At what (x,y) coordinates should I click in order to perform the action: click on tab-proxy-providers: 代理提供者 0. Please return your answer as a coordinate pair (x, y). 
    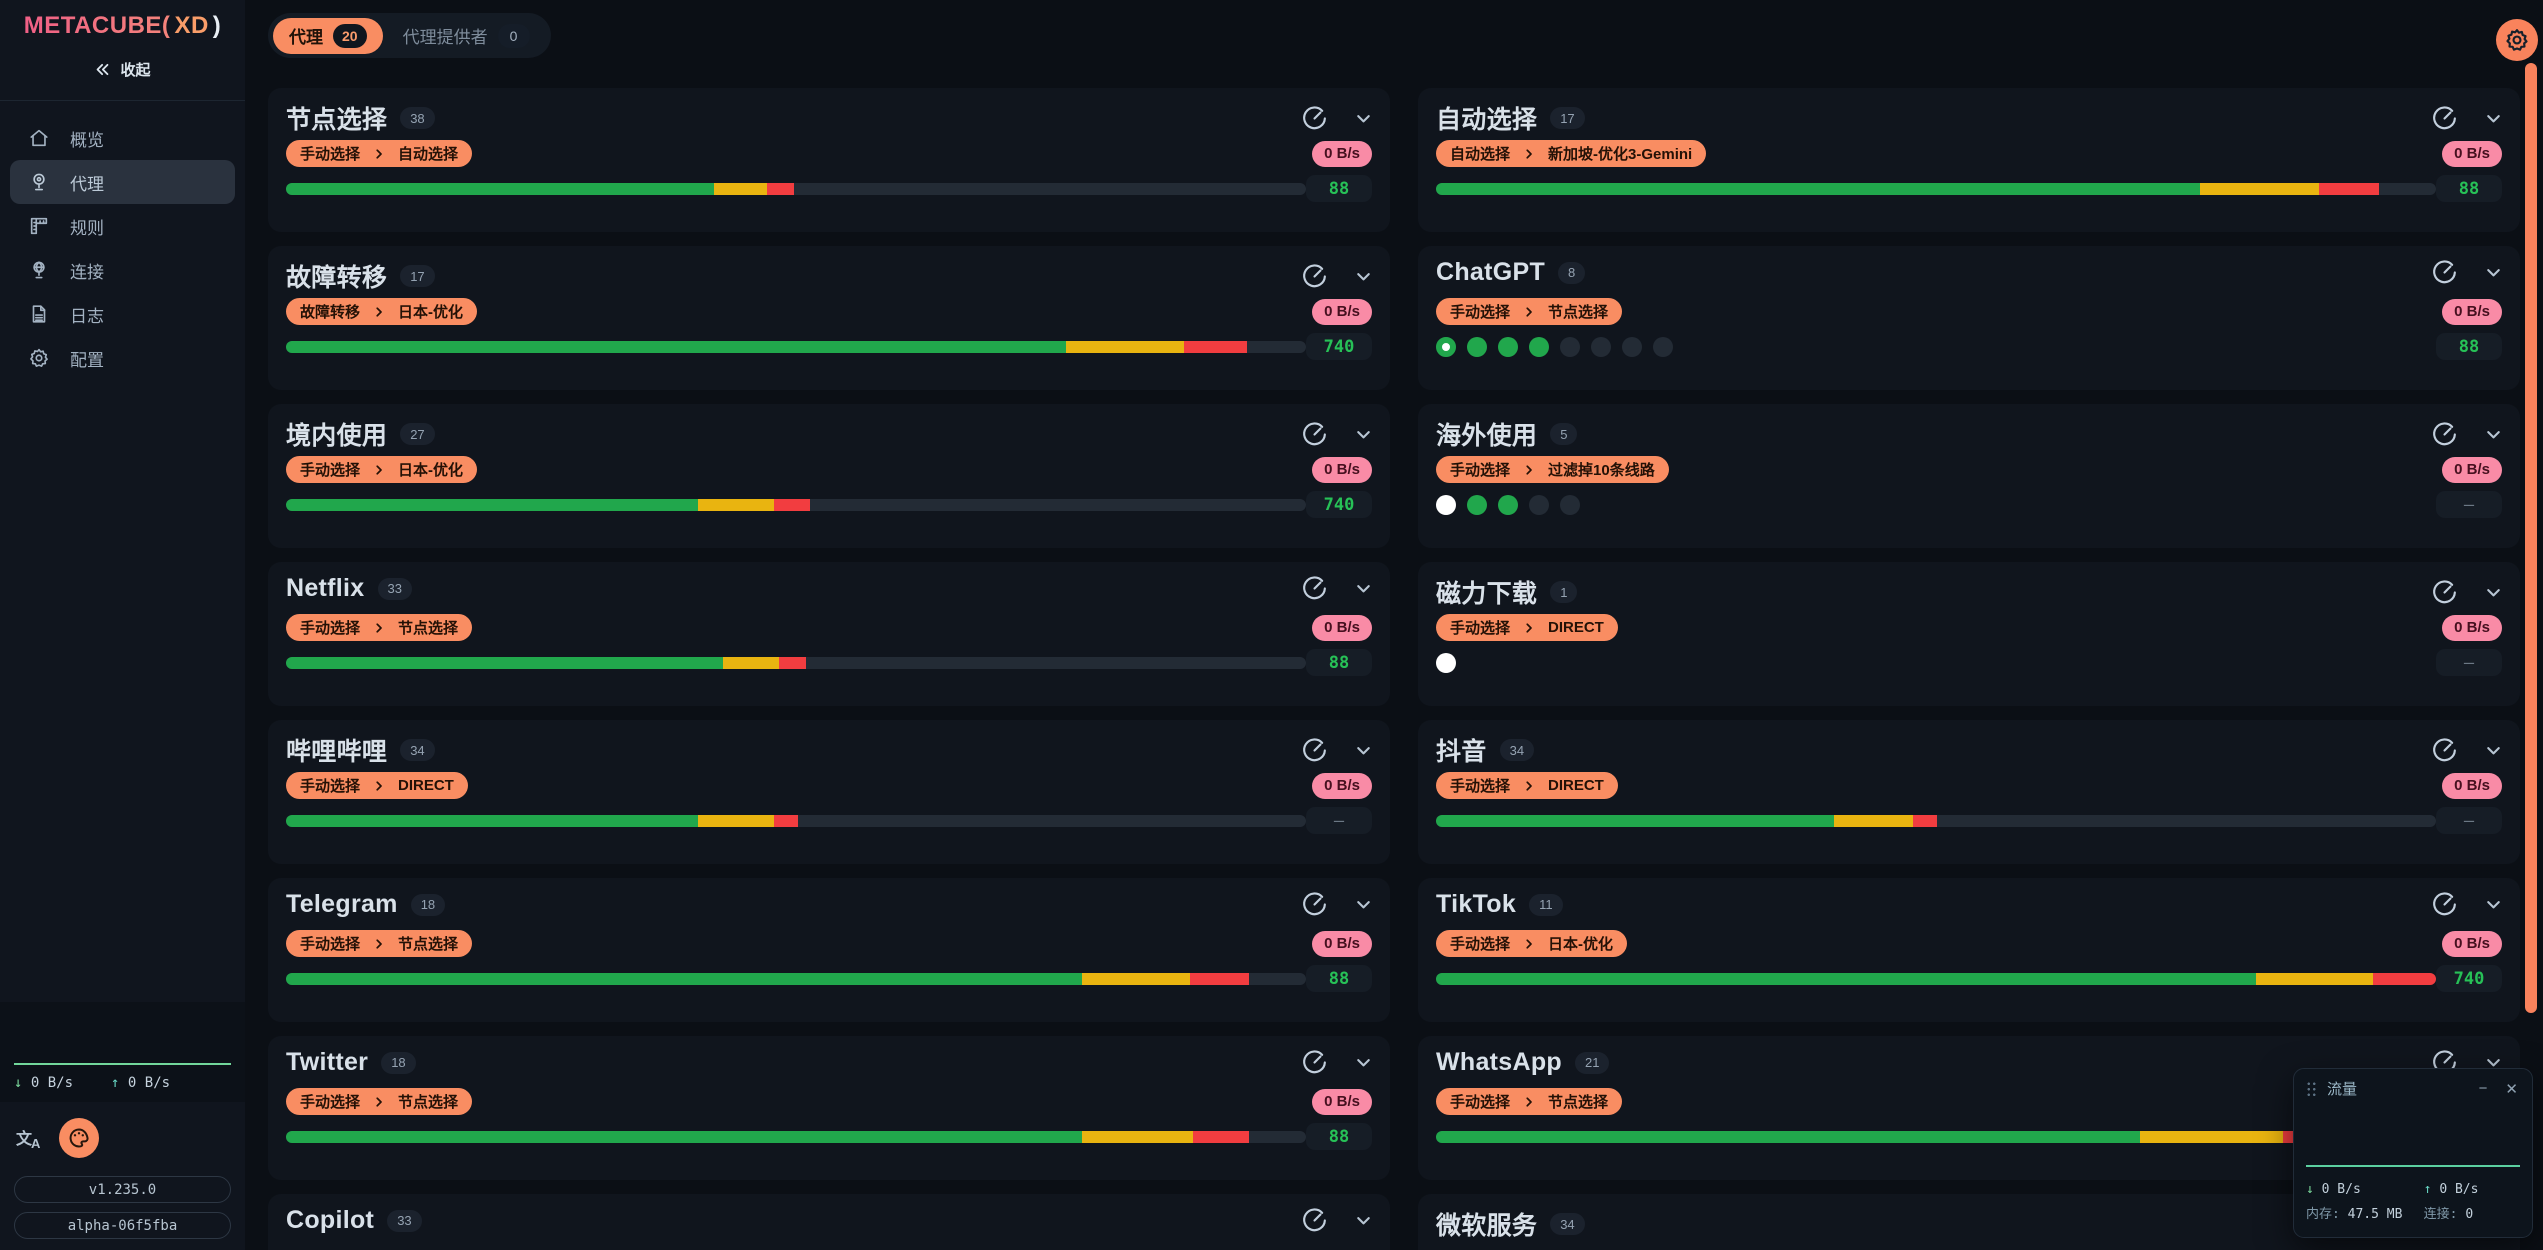
    Looking at the image, I should click on (466, 36).